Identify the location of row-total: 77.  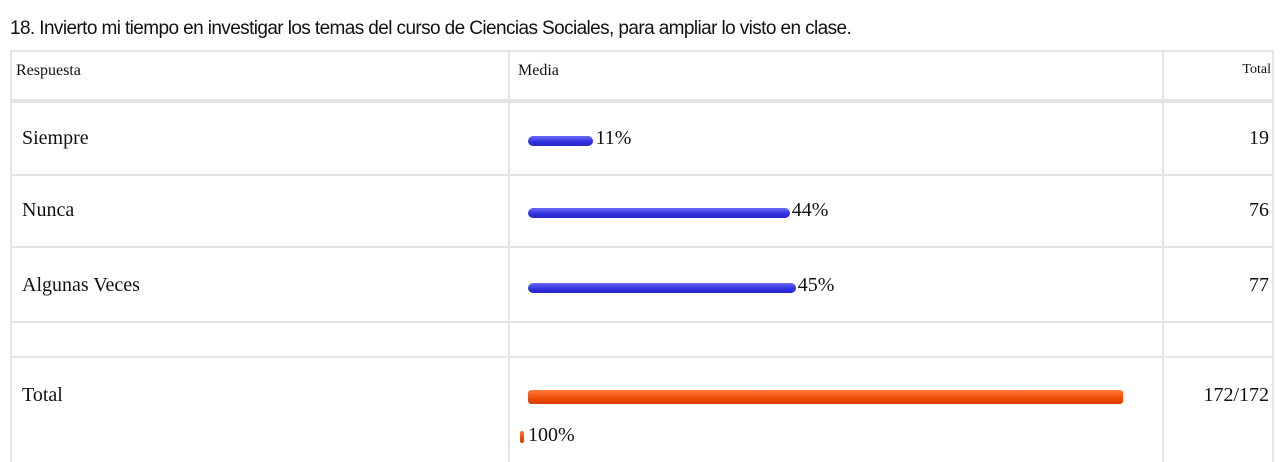
(1259, 285).